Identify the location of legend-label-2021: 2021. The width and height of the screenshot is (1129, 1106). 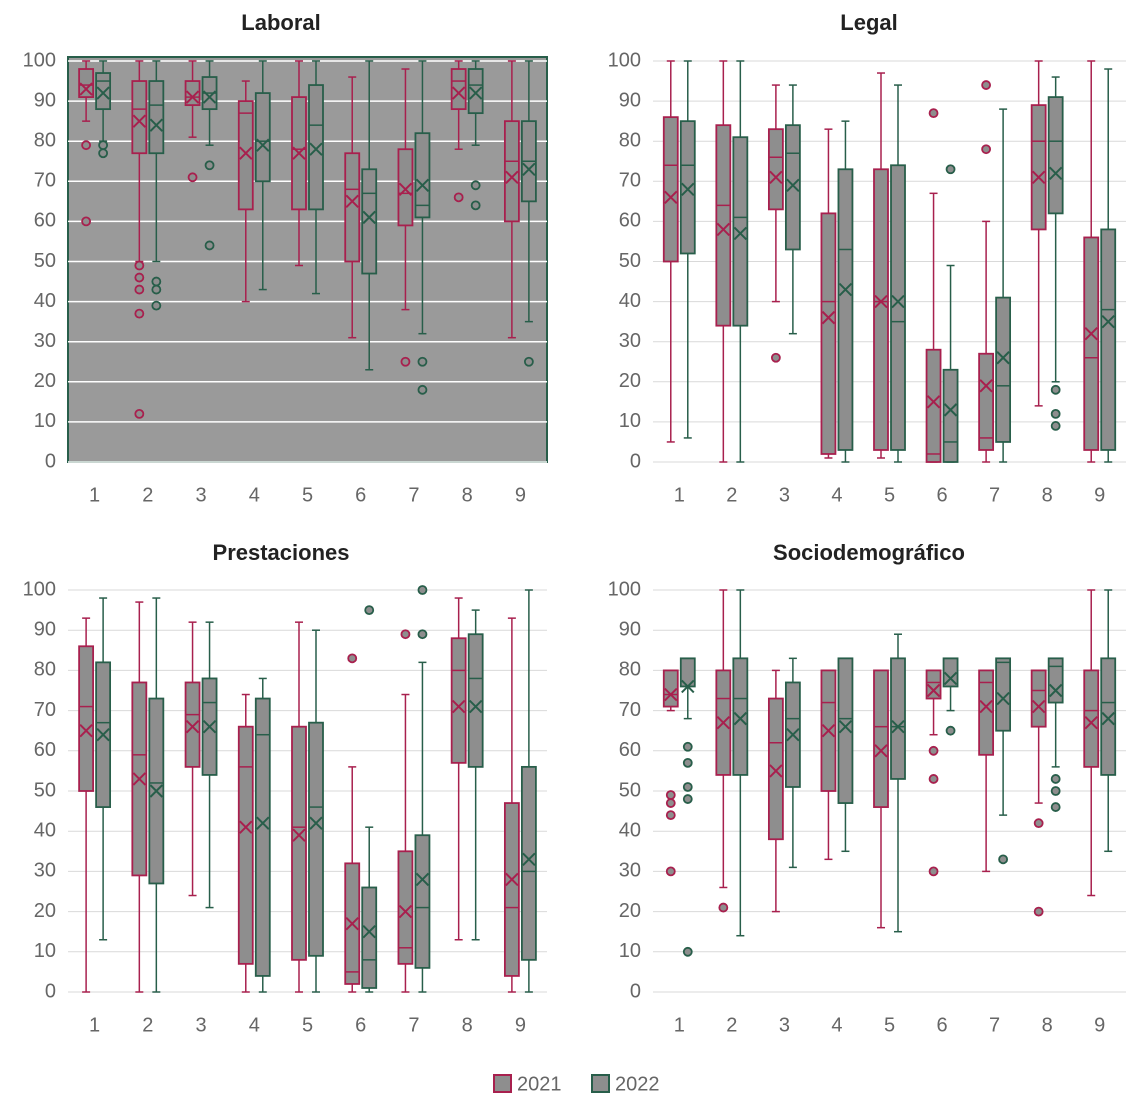
(539, 1084).